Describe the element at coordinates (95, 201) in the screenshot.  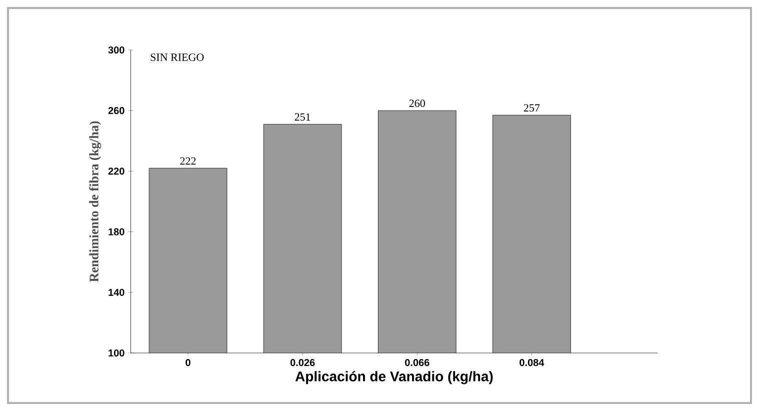
I see `y-axis-title: Rendimiento de fibra (kg/ha)` at that location.